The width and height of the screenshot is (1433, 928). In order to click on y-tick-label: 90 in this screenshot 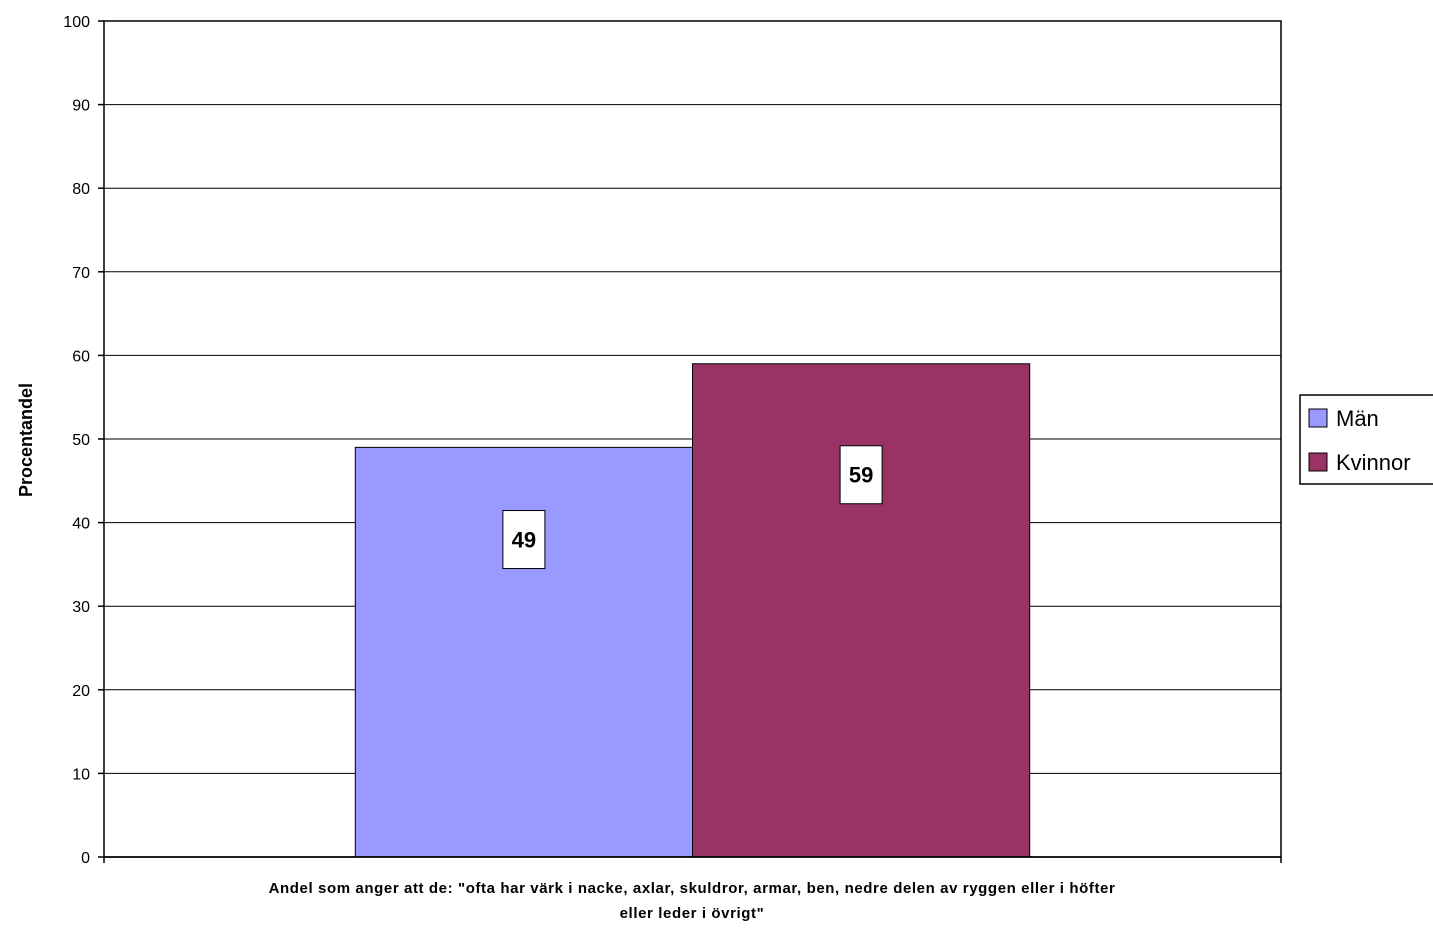, I will do `click(81, 106)`.